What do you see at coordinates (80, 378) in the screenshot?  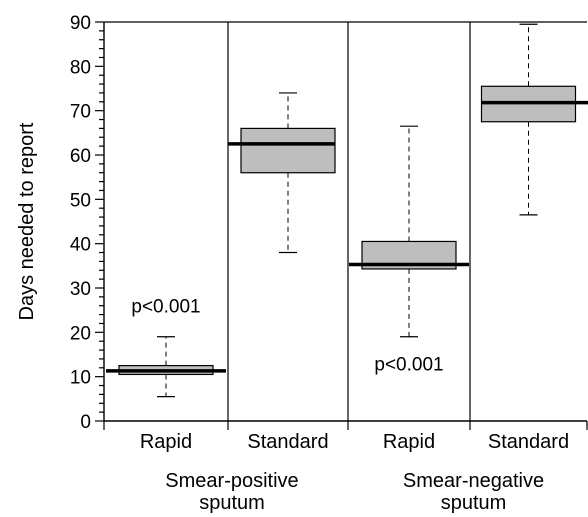 I see `y-tick-label: 10` at bounding box center [80, 378].